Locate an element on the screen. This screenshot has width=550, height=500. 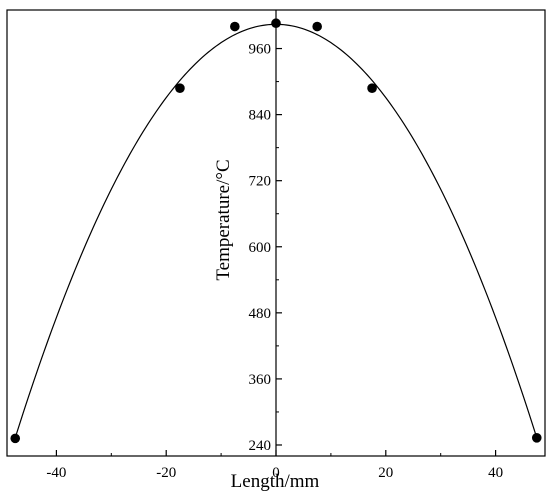
y-tick-label: 600 is located at coordinates (260, 248).